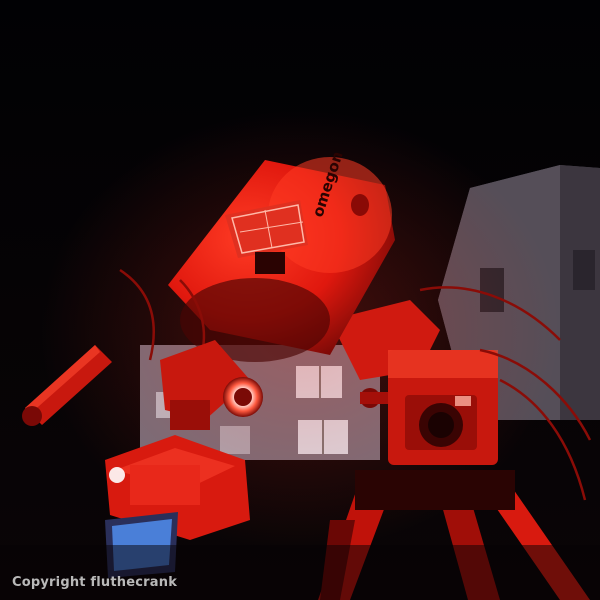  Describe the element at coordinates (67, 385) in the screenshot. I see `finder-scope` at that location.